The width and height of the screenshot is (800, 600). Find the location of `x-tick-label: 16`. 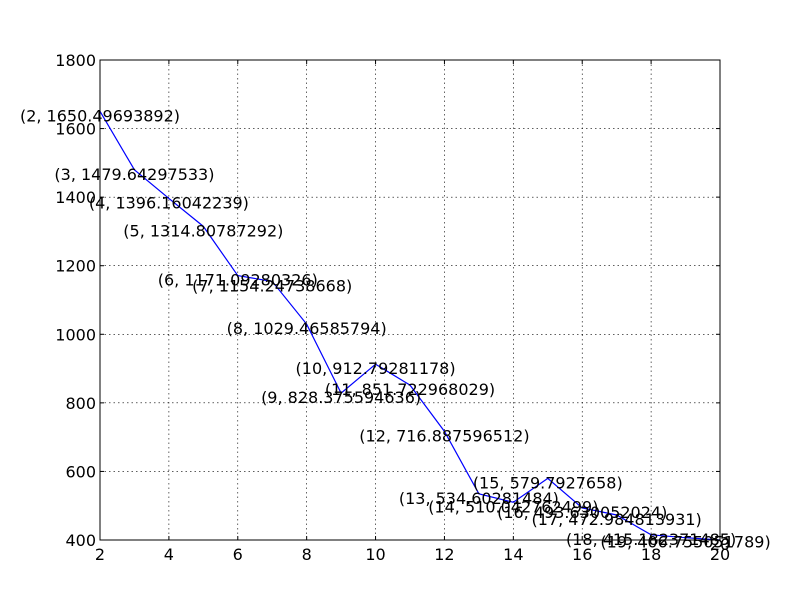

x-tick-label: 16 is located at coordinates (582, 554).